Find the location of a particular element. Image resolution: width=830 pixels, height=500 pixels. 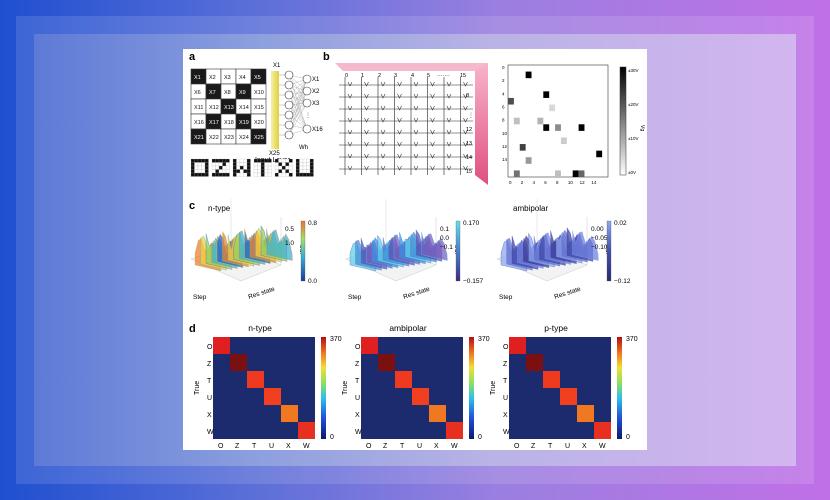

w-label: Wh is located at coordinates (303, 148).